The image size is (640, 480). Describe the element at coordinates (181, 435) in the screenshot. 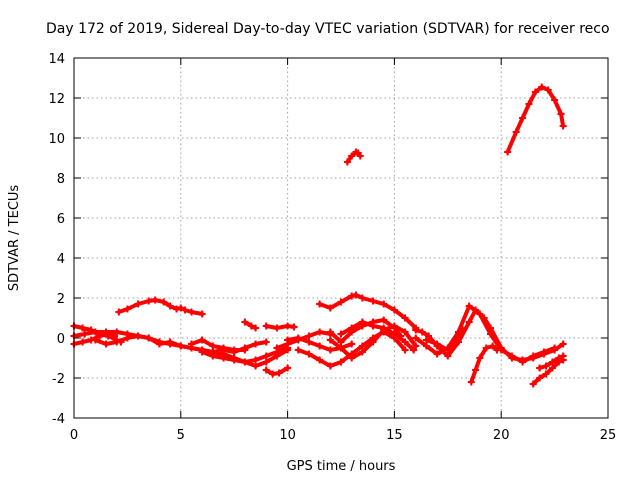

I see `x-tick-label: 5` at that location.